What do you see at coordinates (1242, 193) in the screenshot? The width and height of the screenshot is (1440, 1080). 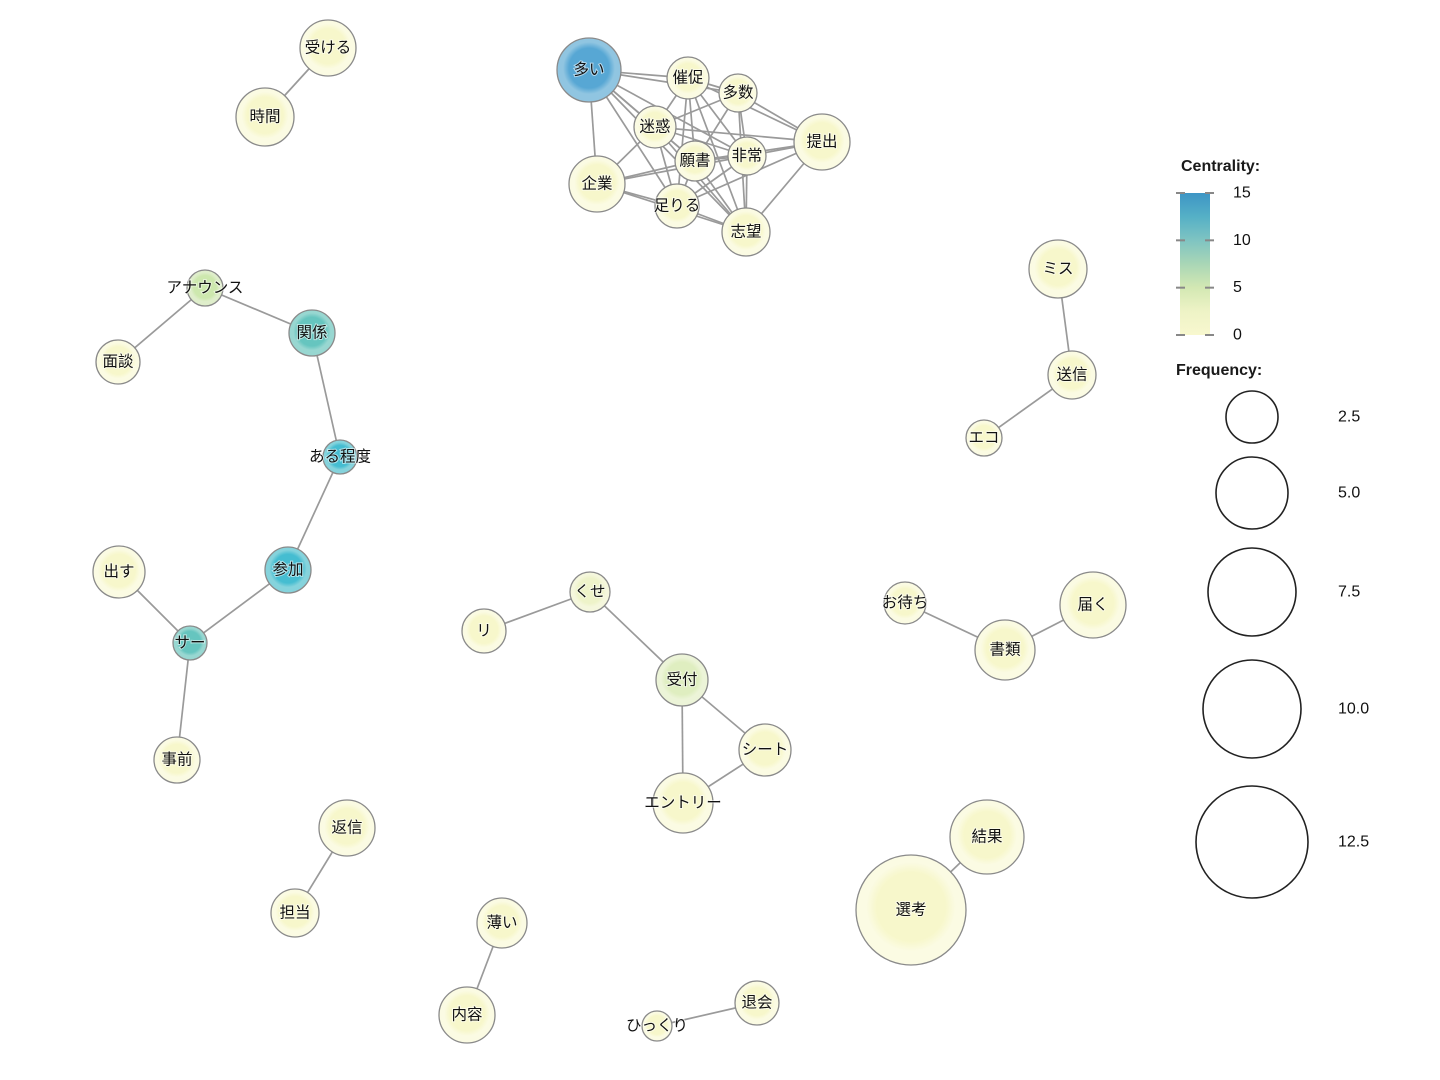 I see `centrality-tick-label: 15` at bounding box center [1242, 193].